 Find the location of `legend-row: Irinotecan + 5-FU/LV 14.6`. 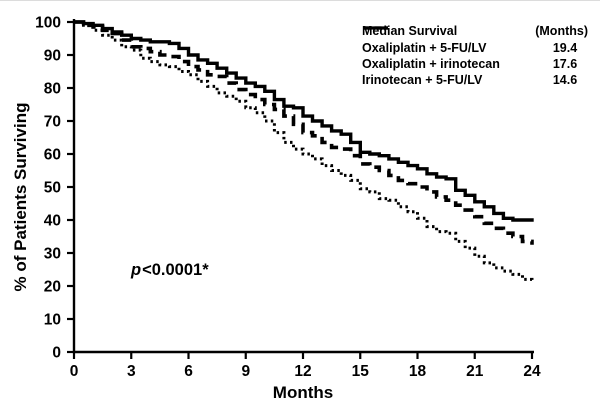

legend-row: Irinotecan + 5-FU/LV 14.6 is located at coordinates (475, 57).